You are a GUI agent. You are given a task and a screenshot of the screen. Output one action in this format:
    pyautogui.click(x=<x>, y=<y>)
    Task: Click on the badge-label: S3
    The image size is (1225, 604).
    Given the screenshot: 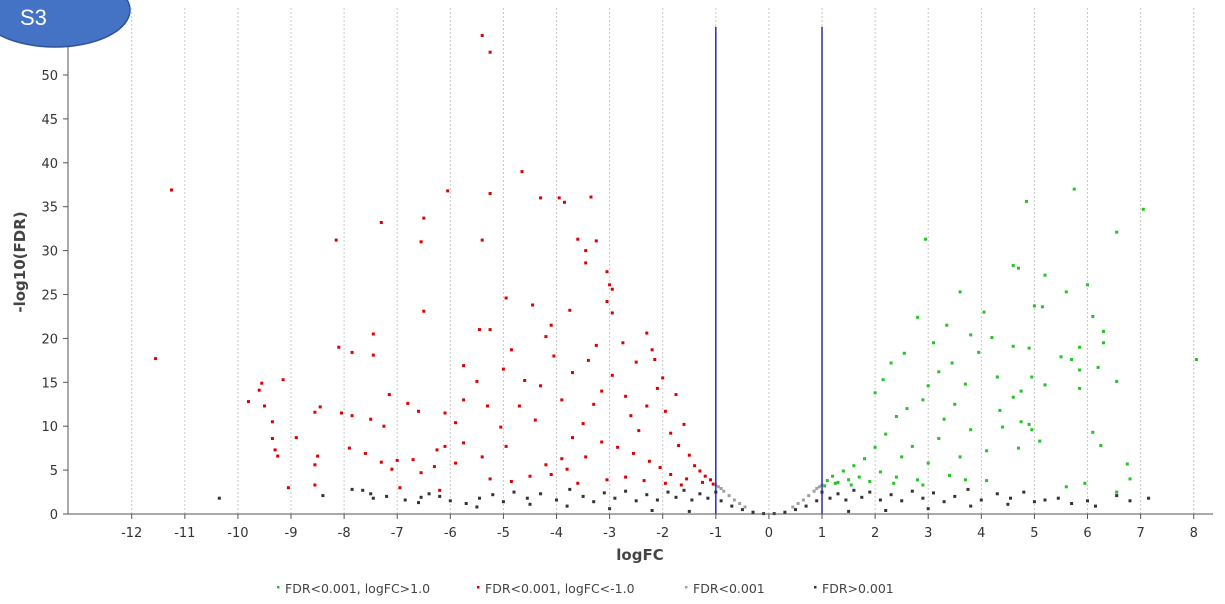 What is the action you would take?
    pyautogui.click(x=33, y=17)
    